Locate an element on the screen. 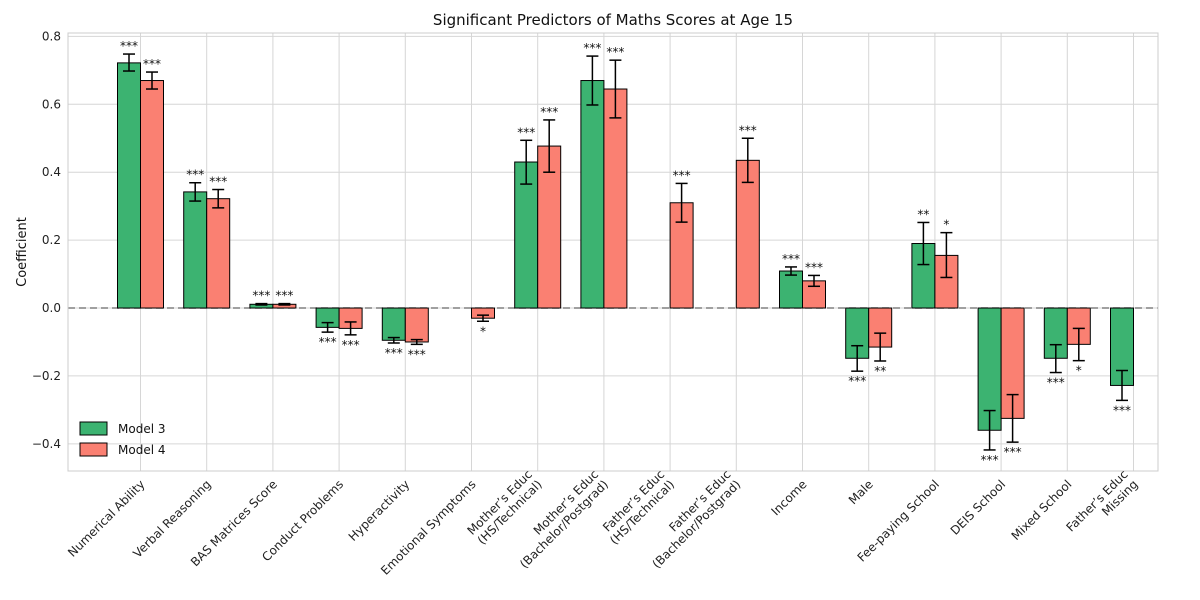  sig-label-model4-10: *** is located at coordinates (814, 267).